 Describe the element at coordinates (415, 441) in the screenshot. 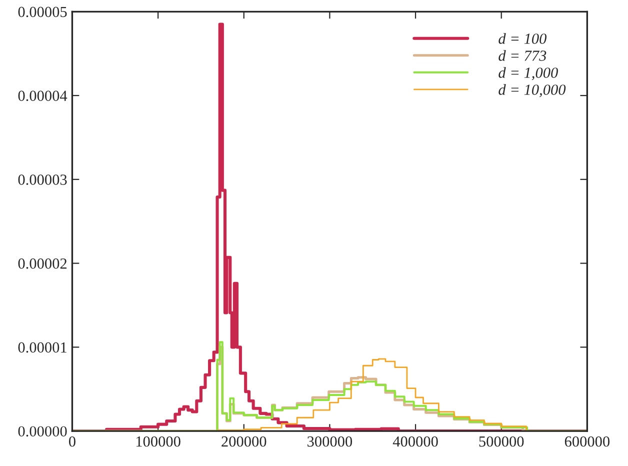

I see `x-tick-label: 400000` at that location.